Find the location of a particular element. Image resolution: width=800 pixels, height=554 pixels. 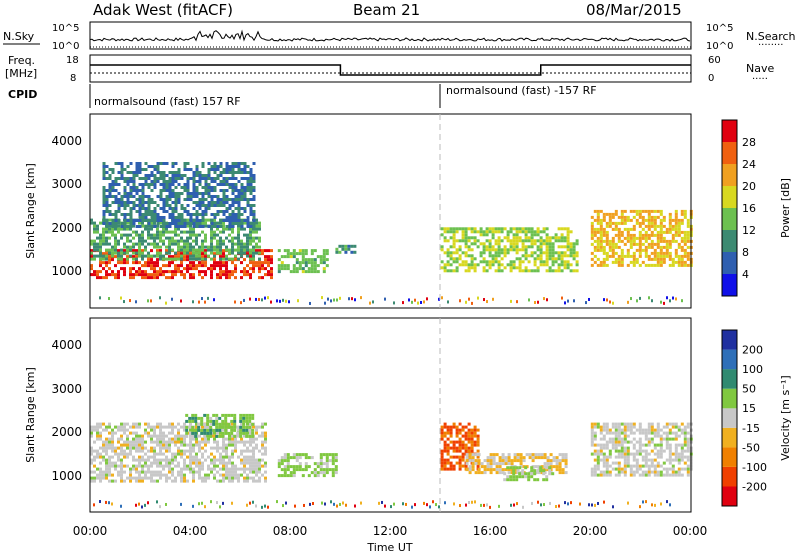

power-ytick-1000: 1000 is located at coordinates (66, 271).